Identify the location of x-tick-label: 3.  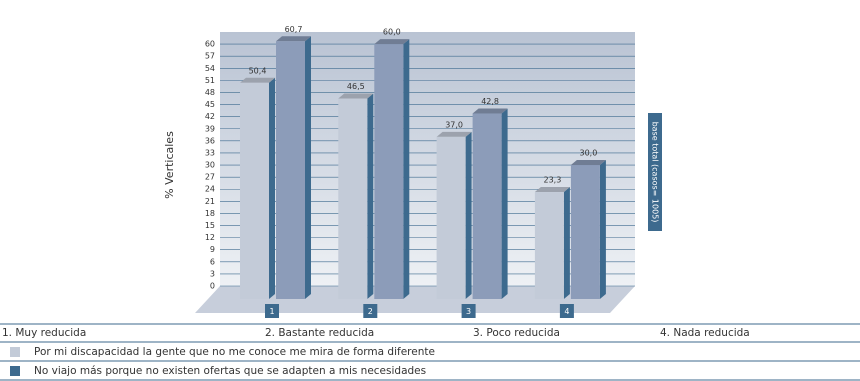
(468, 311).